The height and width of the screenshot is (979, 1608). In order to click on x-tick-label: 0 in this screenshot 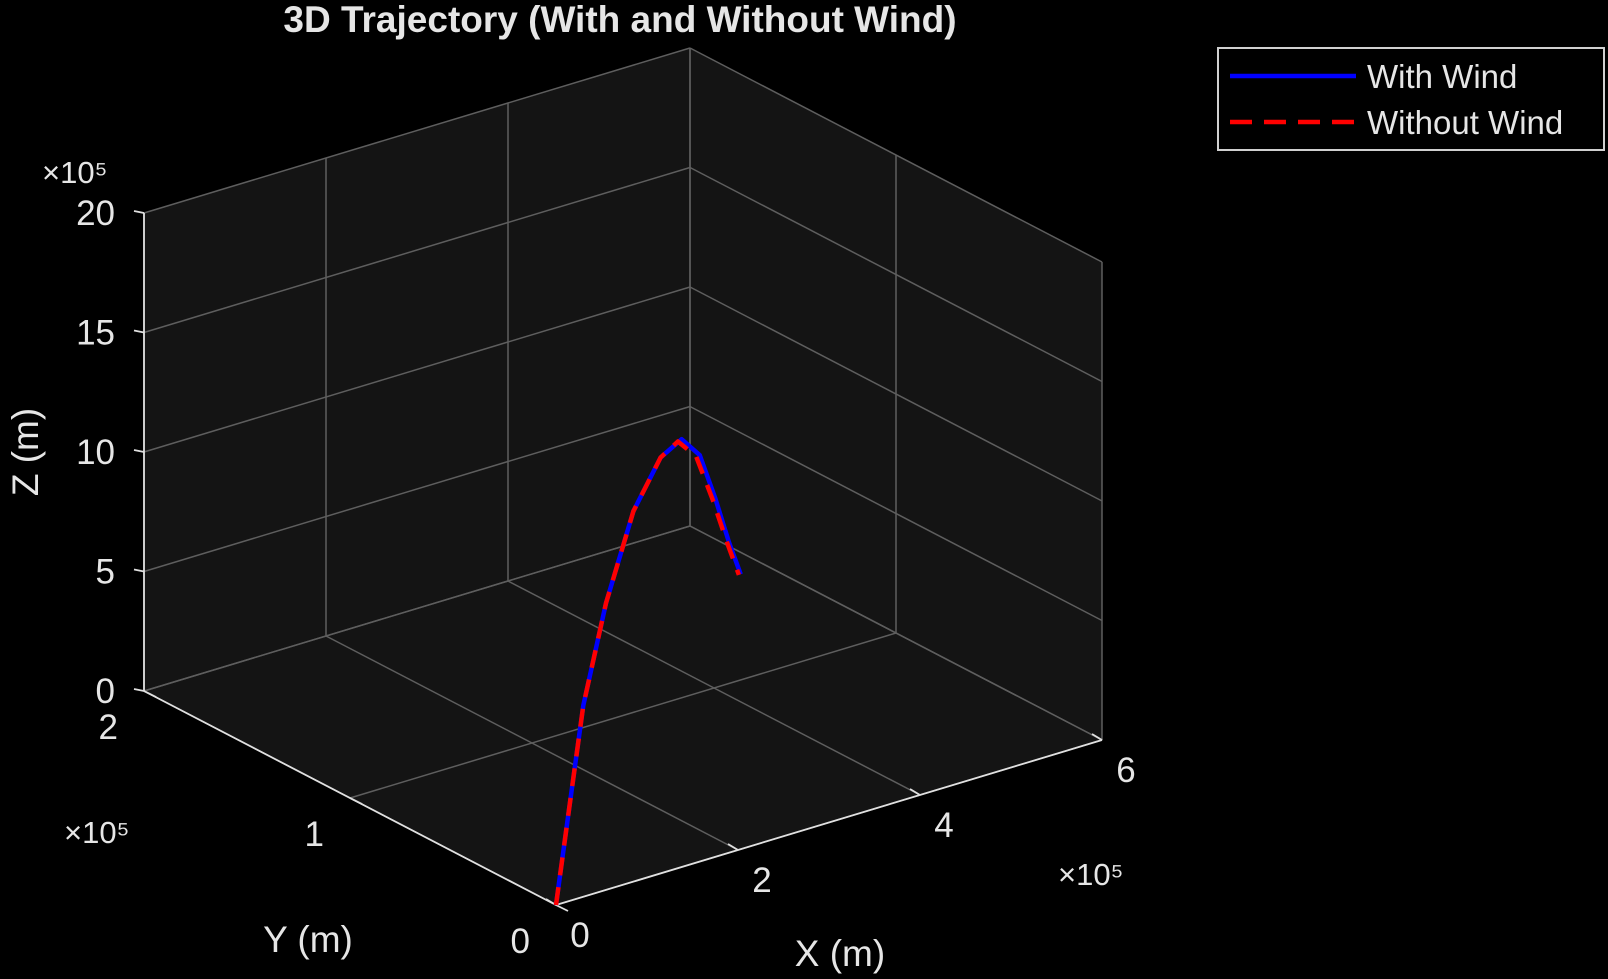, I will do `click(579, 935)`.